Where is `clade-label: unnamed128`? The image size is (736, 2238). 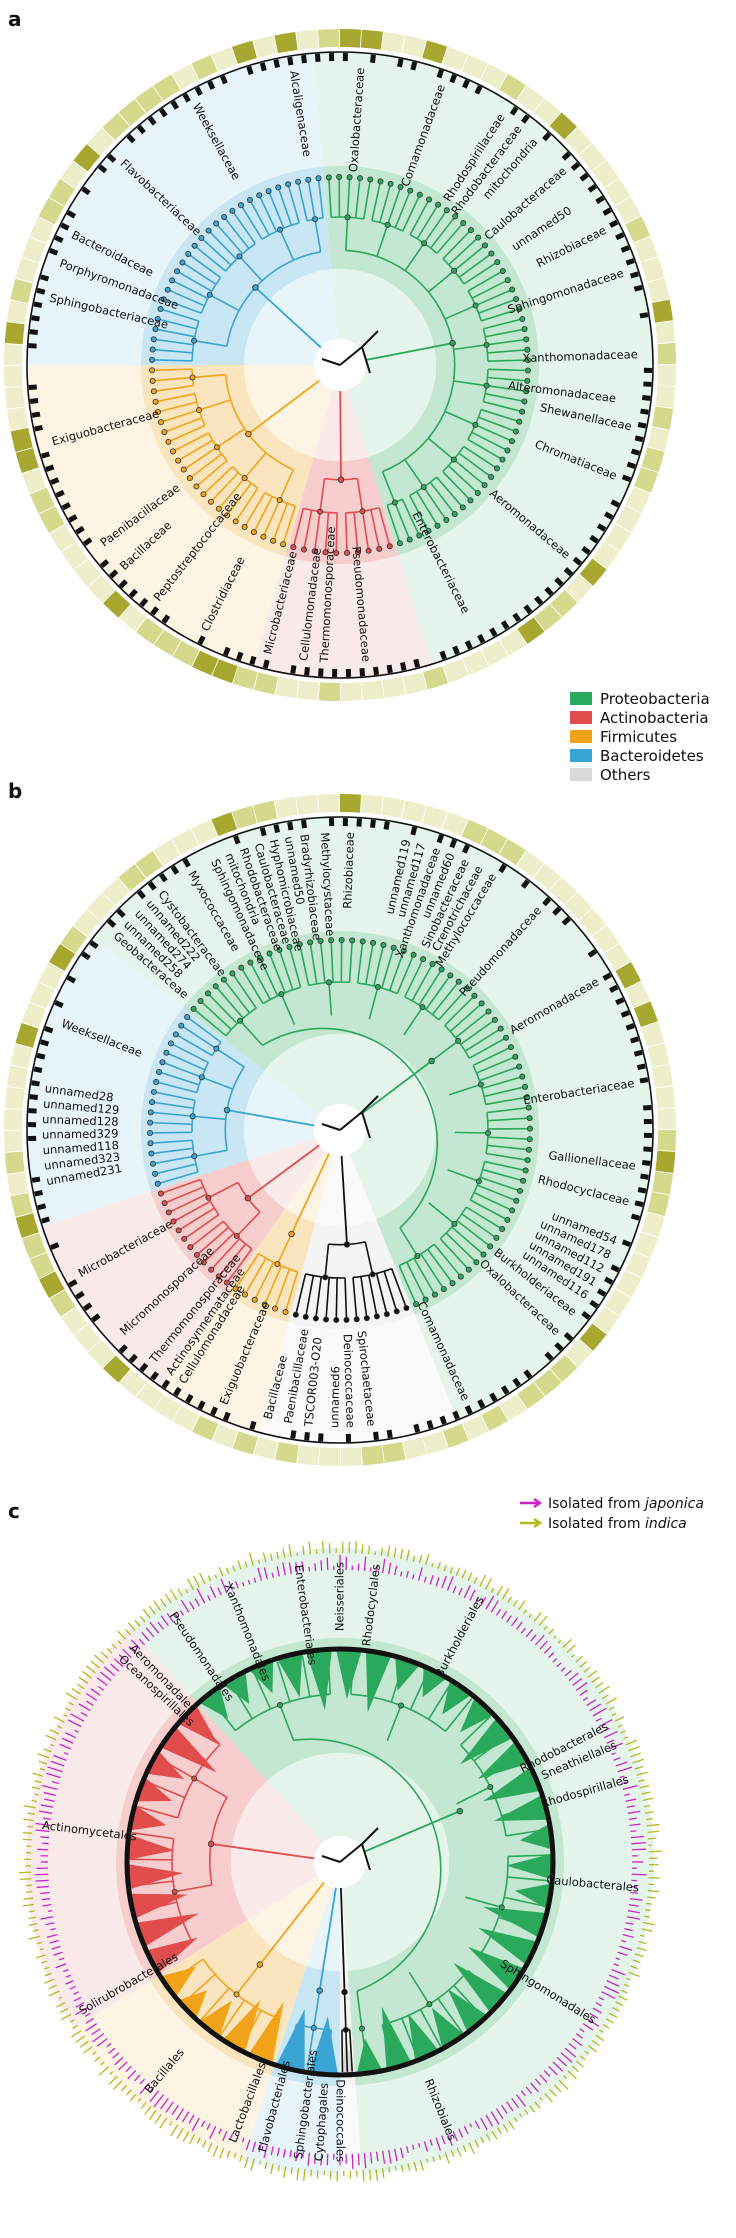 clade-label: unnamed128 is located at coordinates (80, 1120).